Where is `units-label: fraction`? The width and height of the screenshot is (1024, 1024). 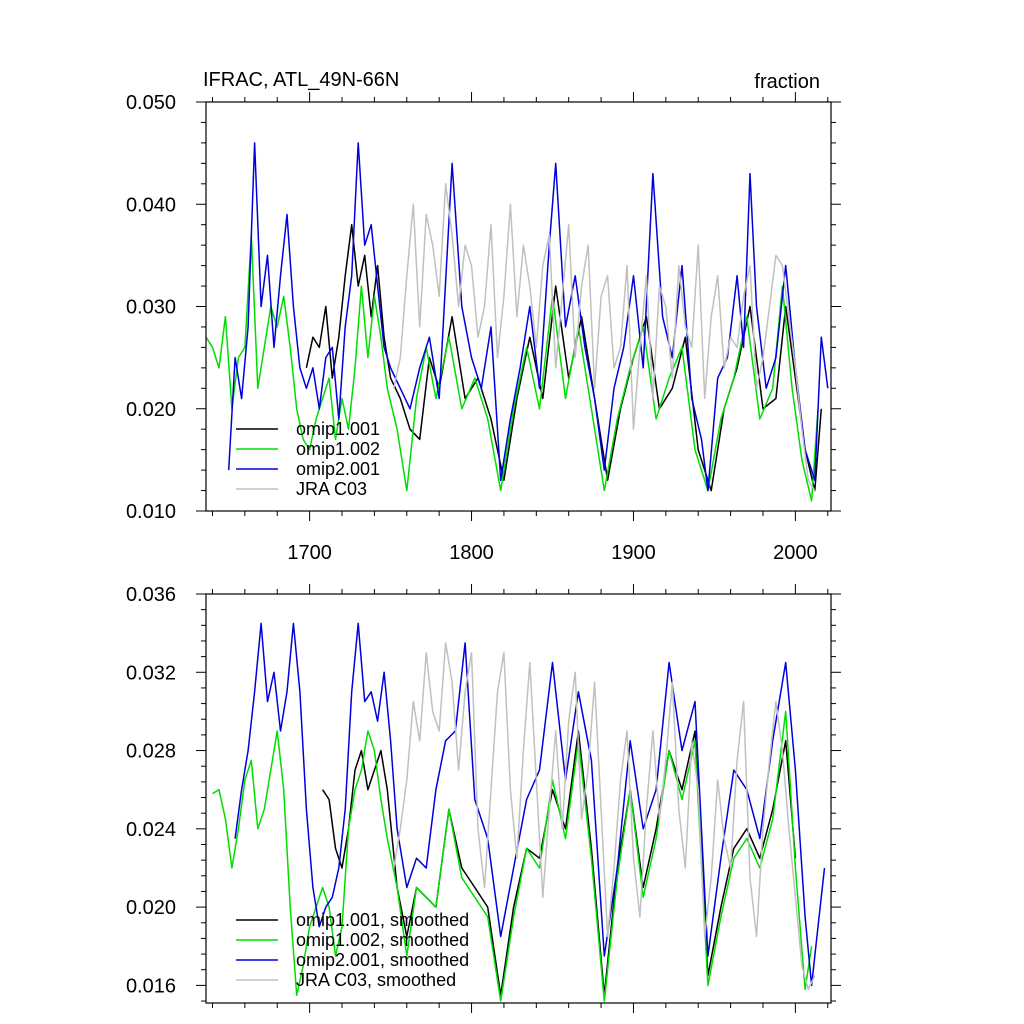 units-label: fraction is located at coordinates (787, 82).